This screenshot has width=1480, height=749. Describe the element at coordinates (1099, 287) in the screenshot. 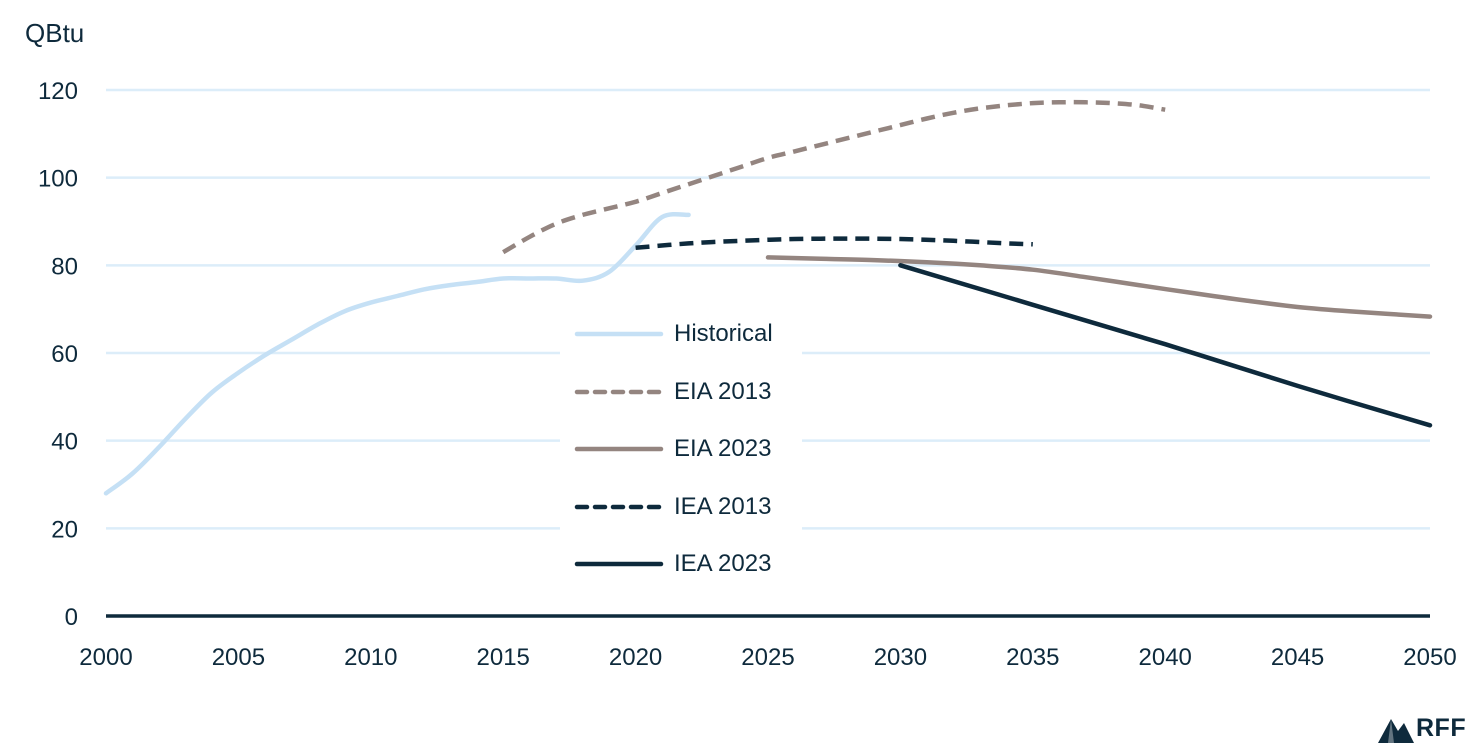

I see `series-line-eia-2023` at that location.